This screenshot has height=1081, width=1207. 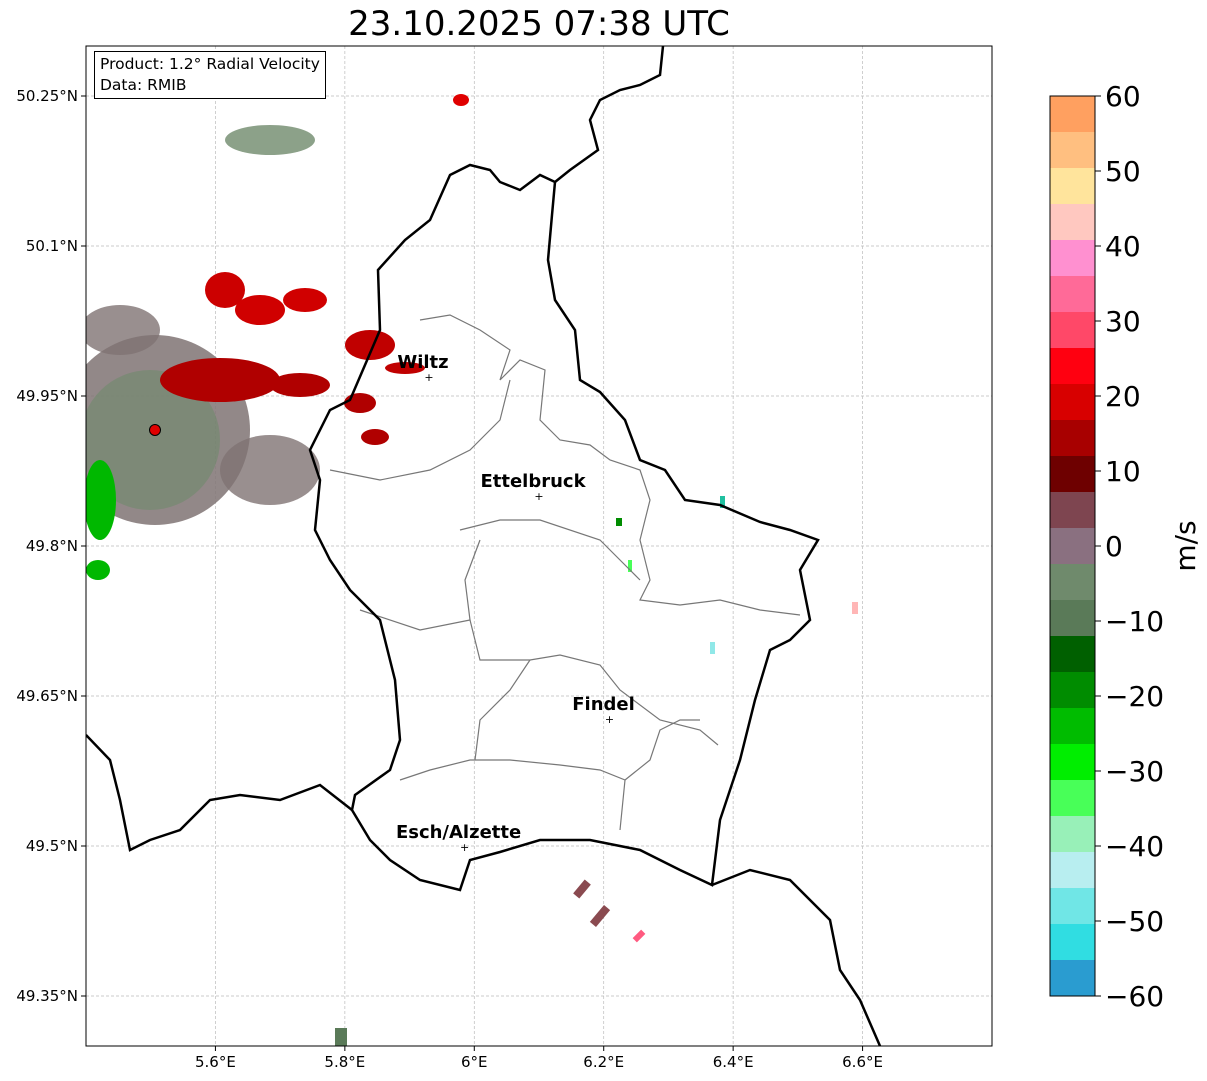 What do you see at coordinates (210, 64) in the screenshot?
I see `product-label: Product: 1.2° Radial Velocity` at bounding box center [210, 64].